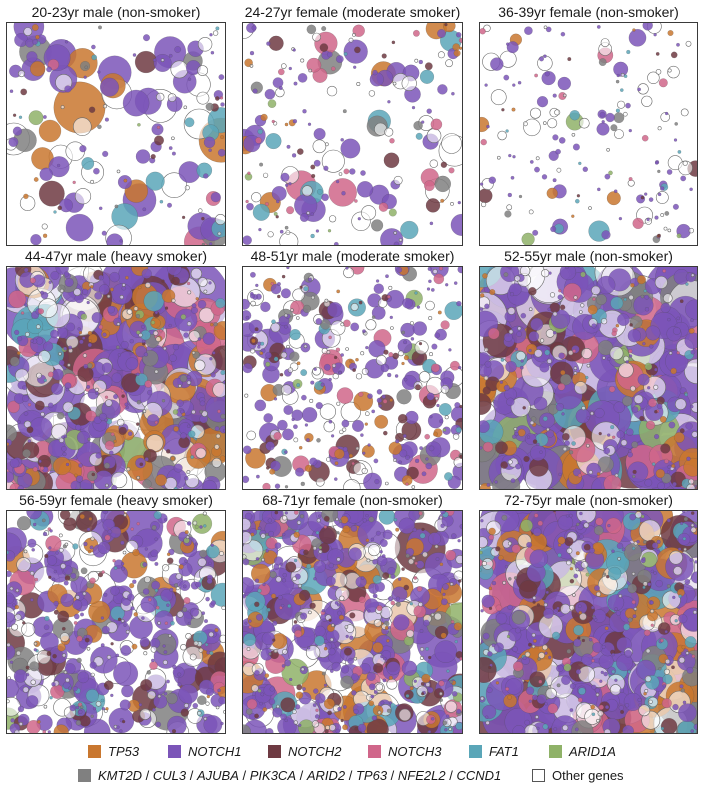 This screenshot has height=789, width=703. I want to click on panel-title: 20-23yr male (non-smoker), so click(116, 12).